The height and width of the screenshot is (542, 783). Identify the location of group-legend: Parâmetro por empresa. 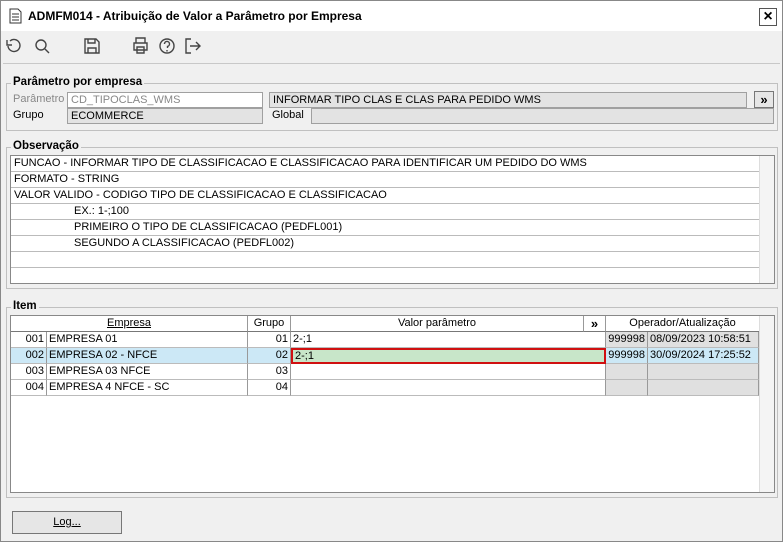
(78, 82).